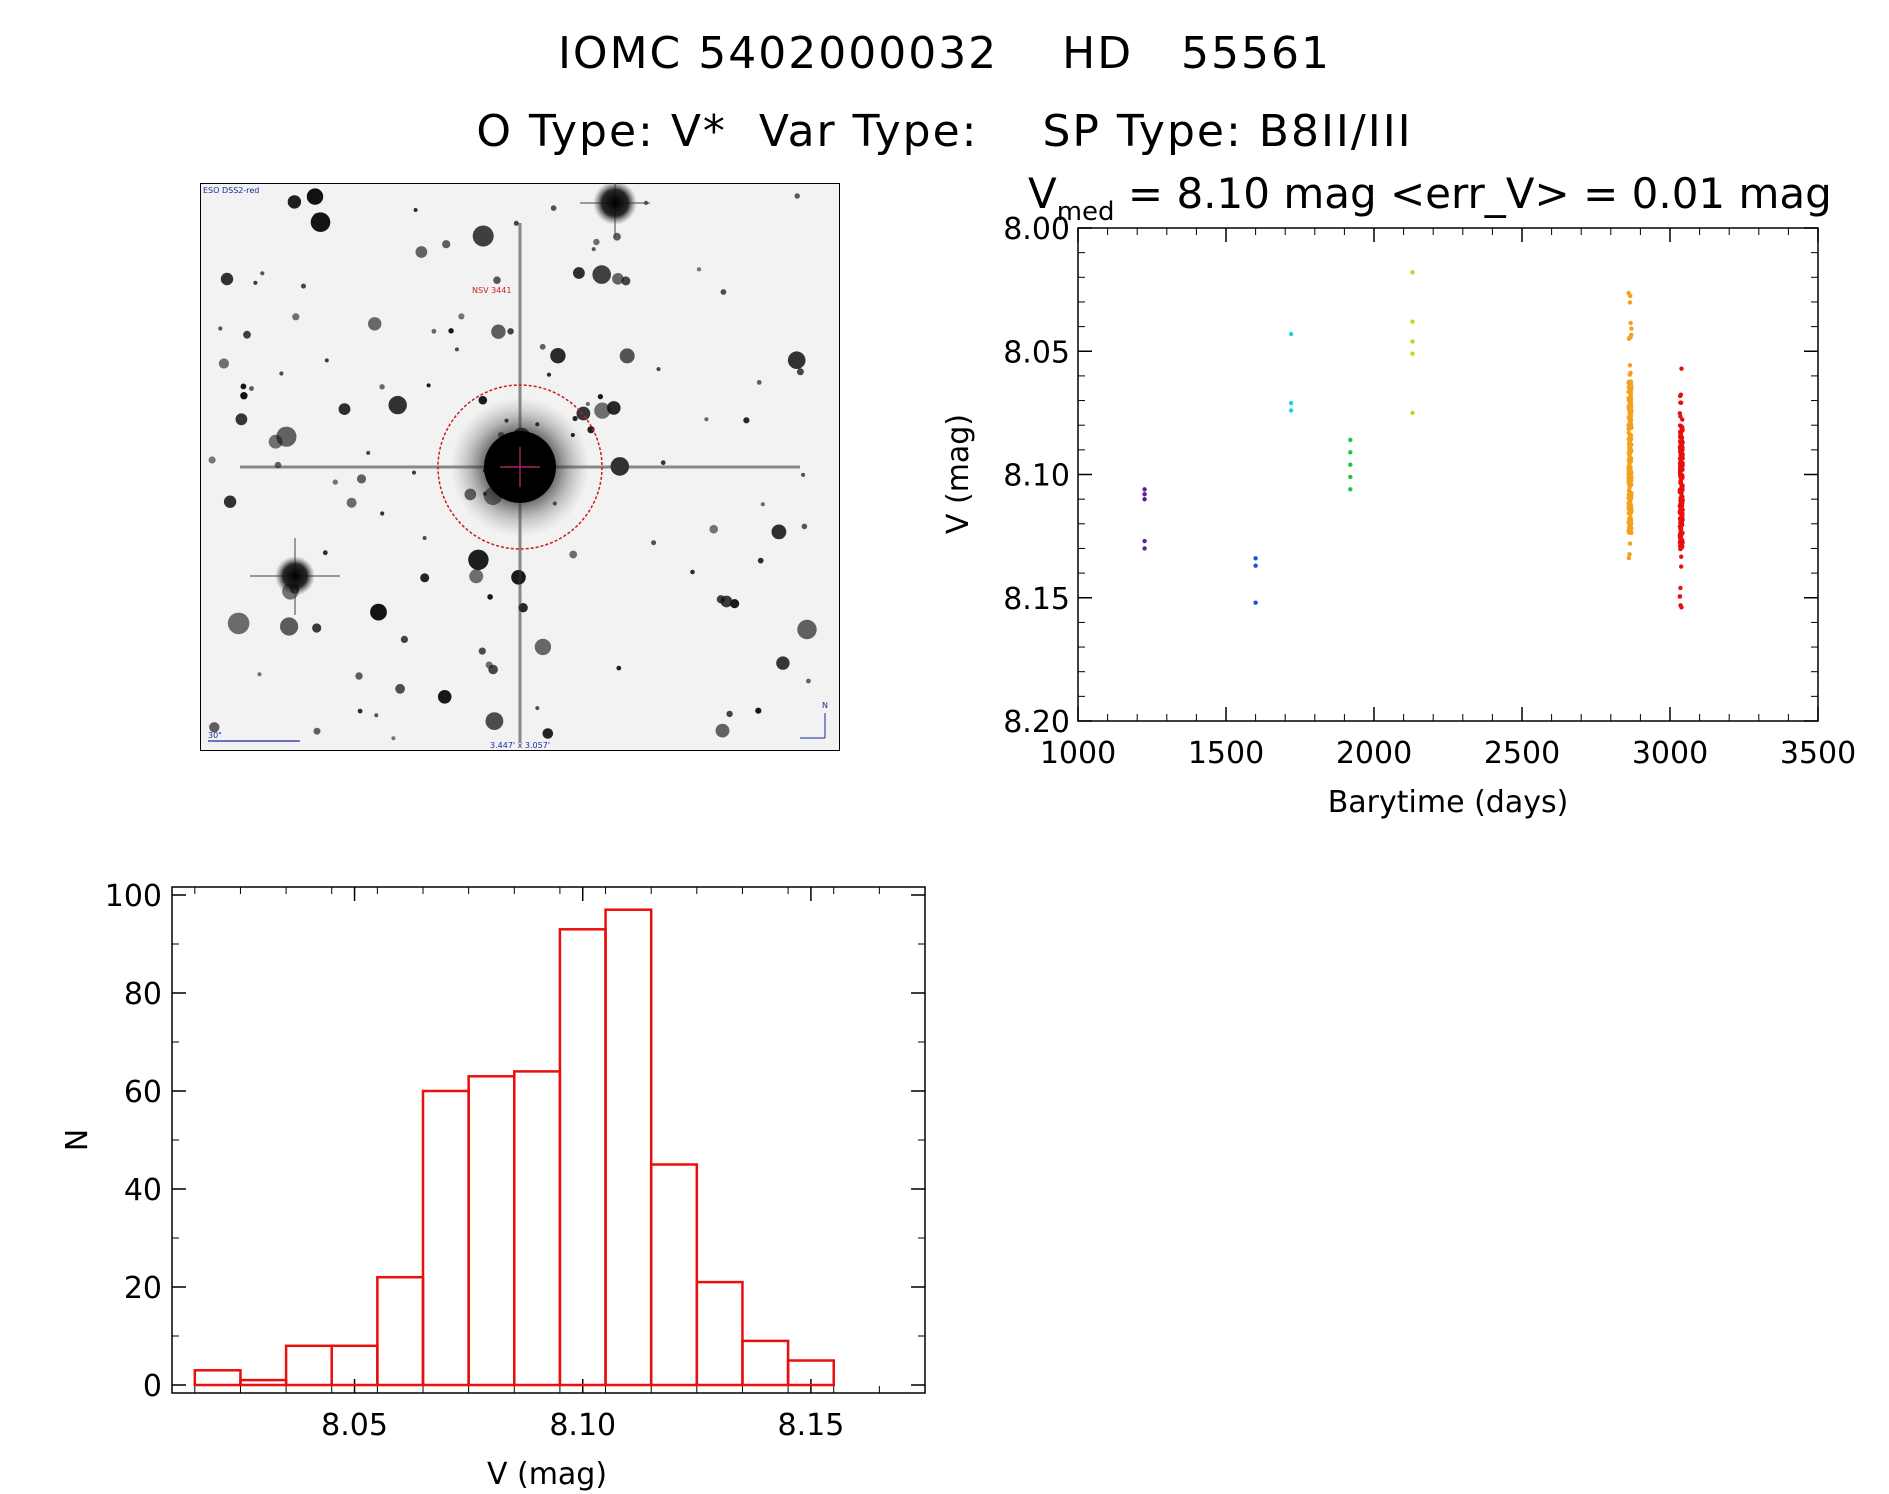 This screenshot has width=1889, height=1494. Describe the element at coordinates (354, 1425) in the screenshot. I see `hist-x-tick-label: 8.05` at that location.